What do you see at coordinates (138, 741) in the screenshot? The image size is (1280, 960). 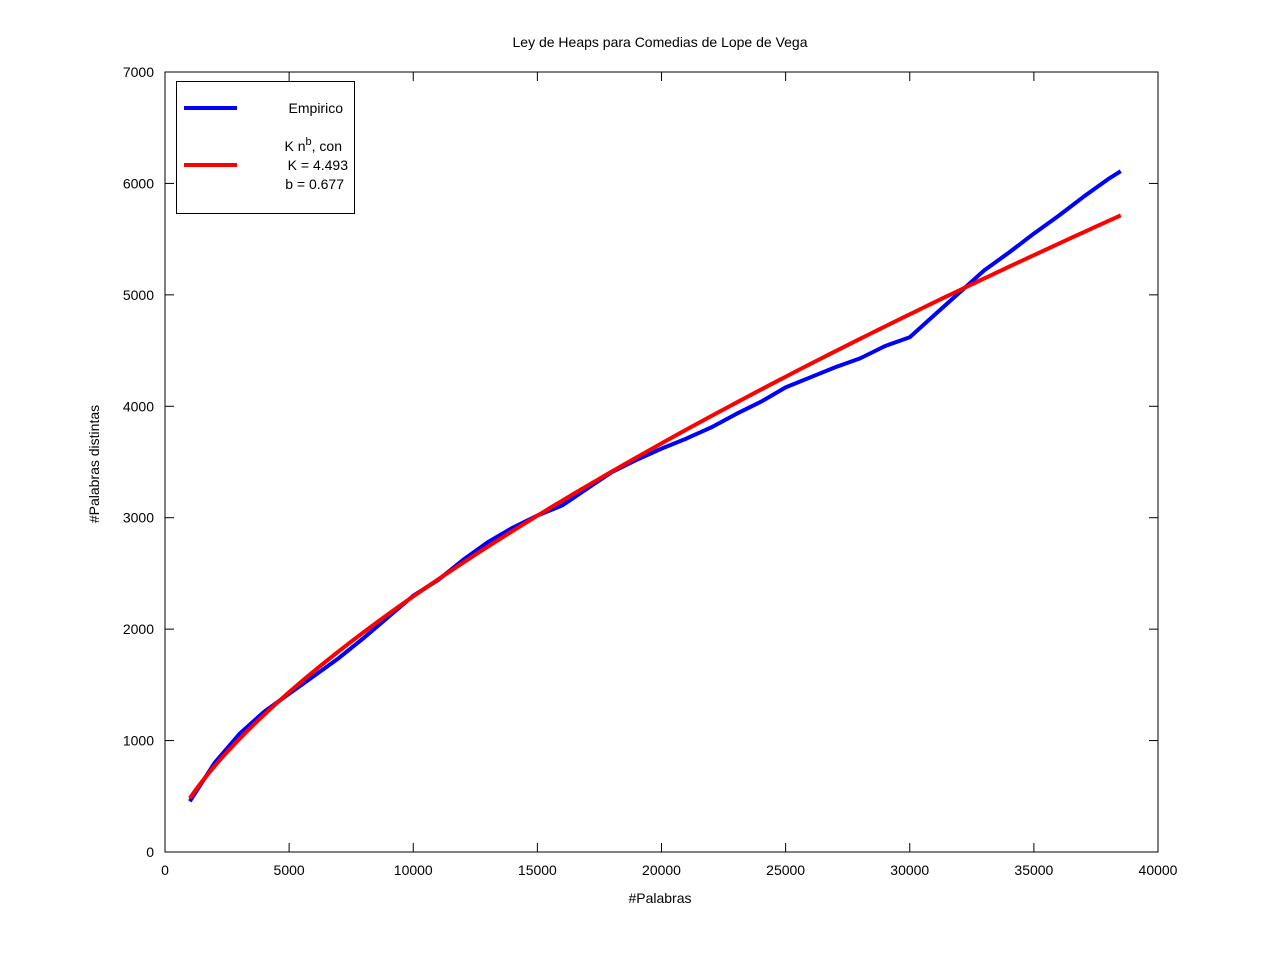 I see `y-tick-label: 1000` at bounding box center [138, 741].